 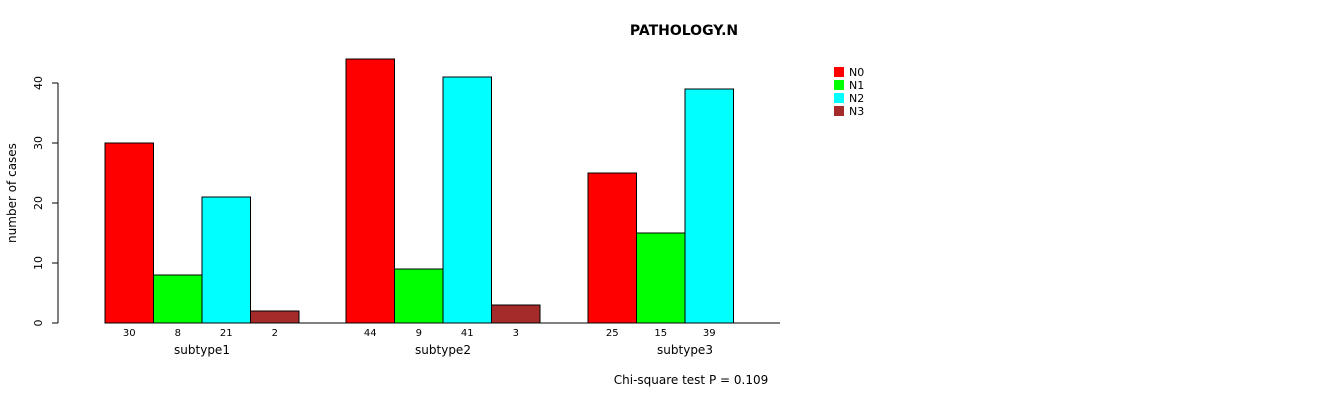 What do you see at coordinates (419, 333) in the screenshot?
I see `bar-value-label: 9` at bounding box center [419, 333].